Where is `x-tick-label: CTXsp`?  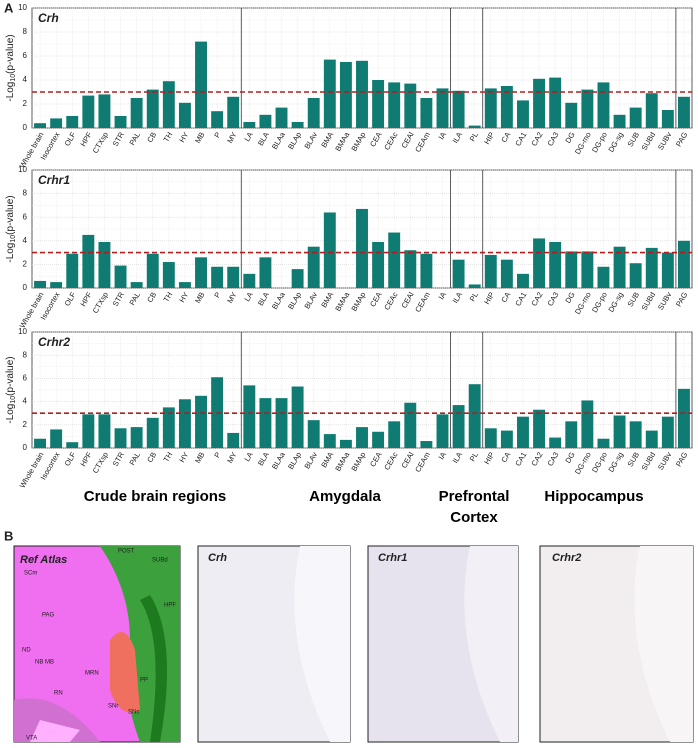
x-tick-label: CTXsp is located at coordinates (100, 462).